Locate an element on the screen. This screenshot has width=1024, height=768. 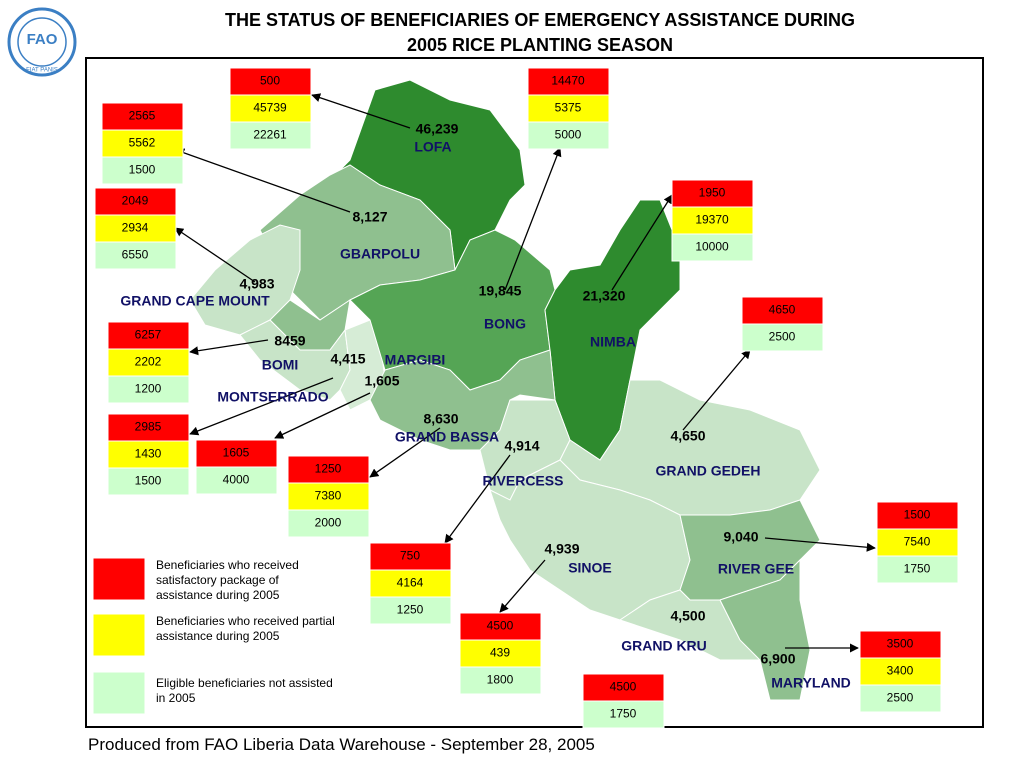
county-name: SINOE is located at coordinates (590, 568).